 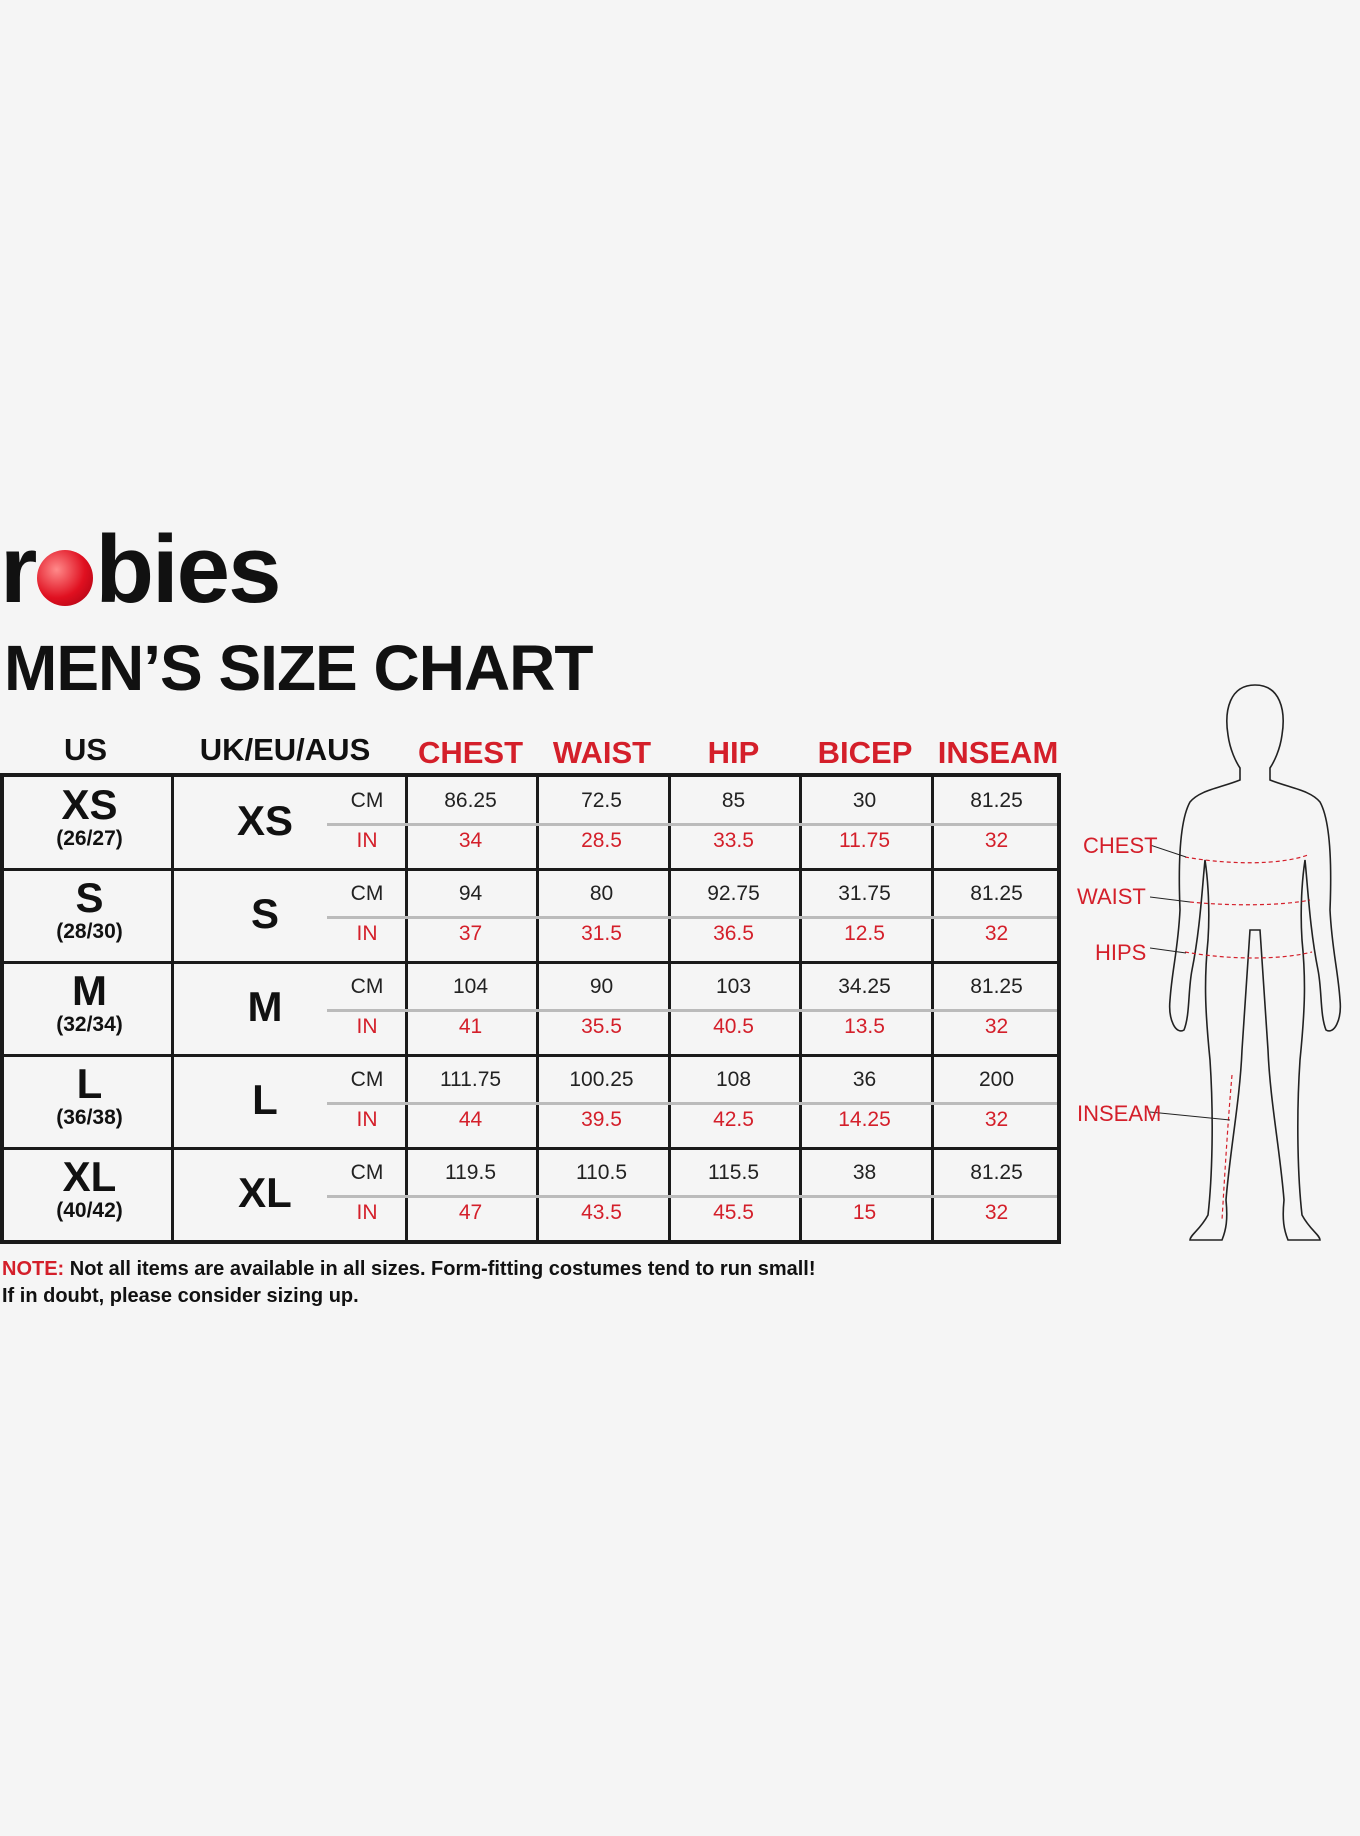 What do you see at coordinates (733, 1212) in the screenshot?
I see `cell-in: 45.5` at bounding box center [733, 1212].